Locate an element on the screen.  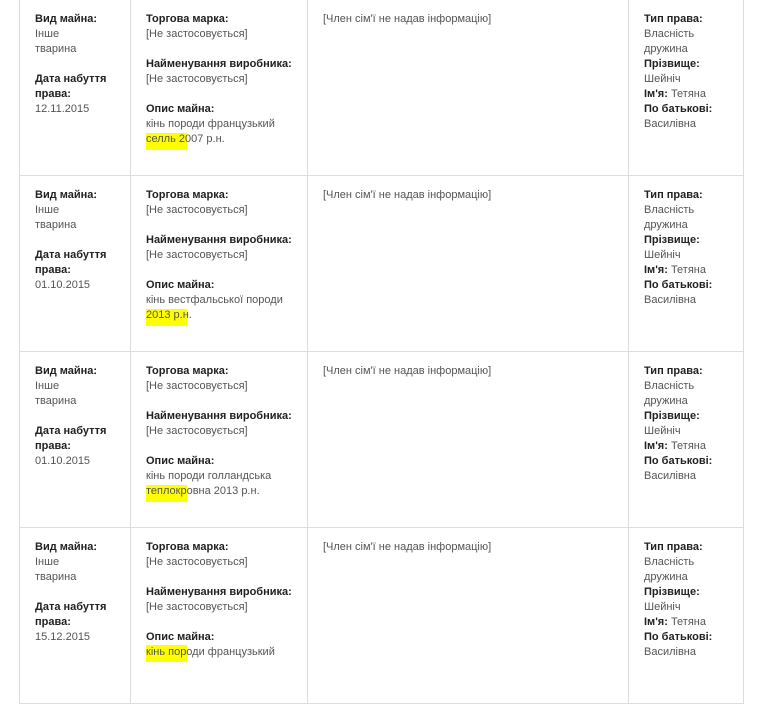
description-value: кінь вестфальської породи 2013 р.н. is located at coordinates (214, 307).